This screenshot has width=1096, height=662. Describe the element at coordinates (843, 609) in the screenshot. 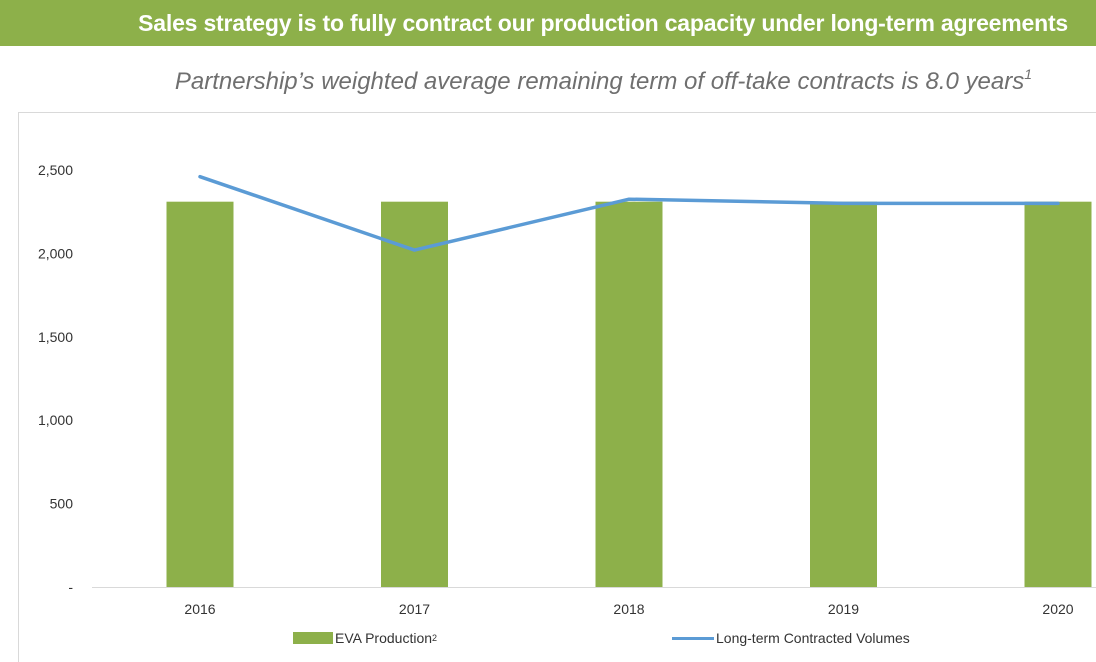

I see `x-tick-label: 2019` at that location.